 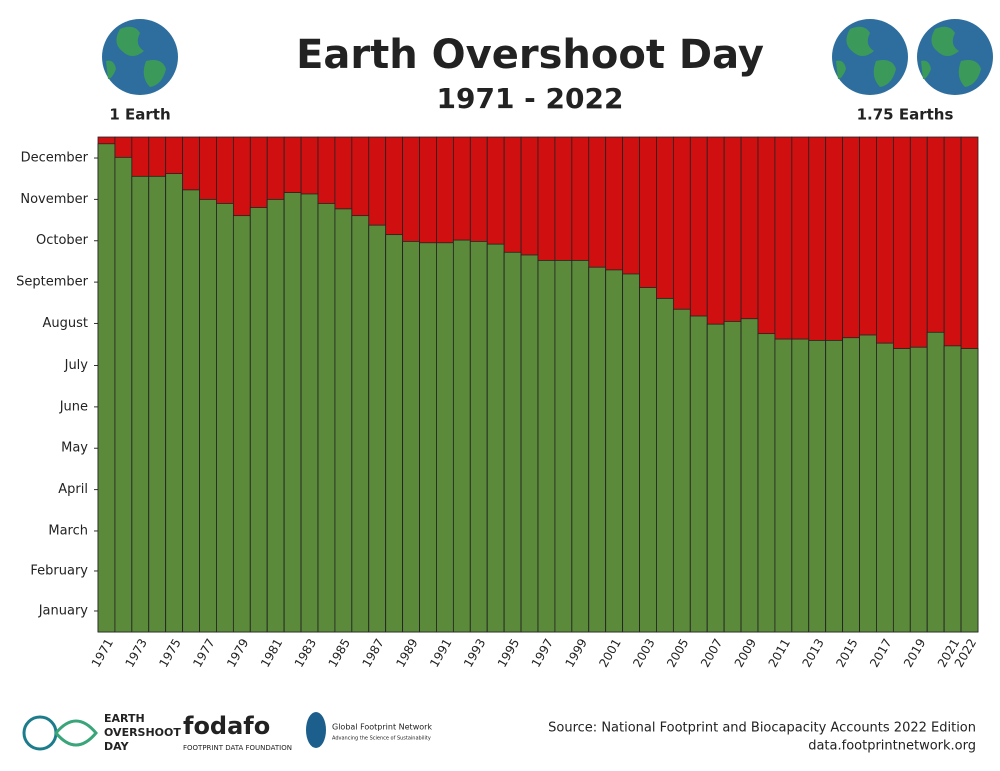 I want to click on y-tick-label: August, so click(x=66, y=323).